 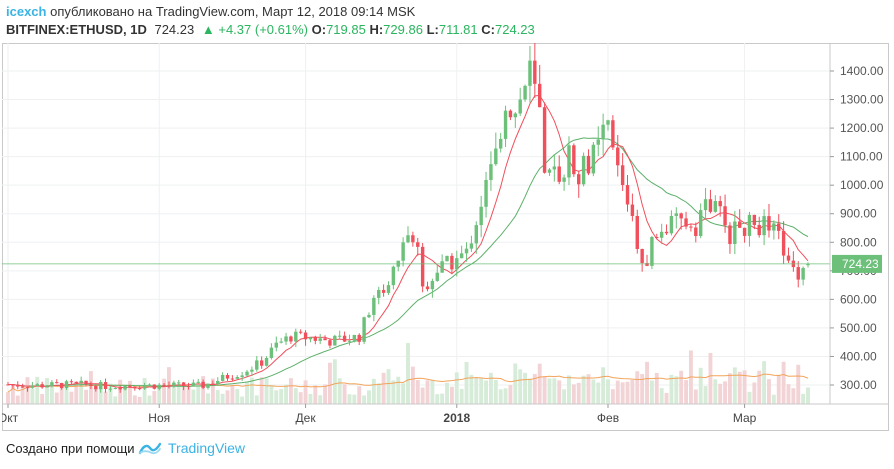 I want to click on time-axis-label: Ноя, so click(x=159, y=418).